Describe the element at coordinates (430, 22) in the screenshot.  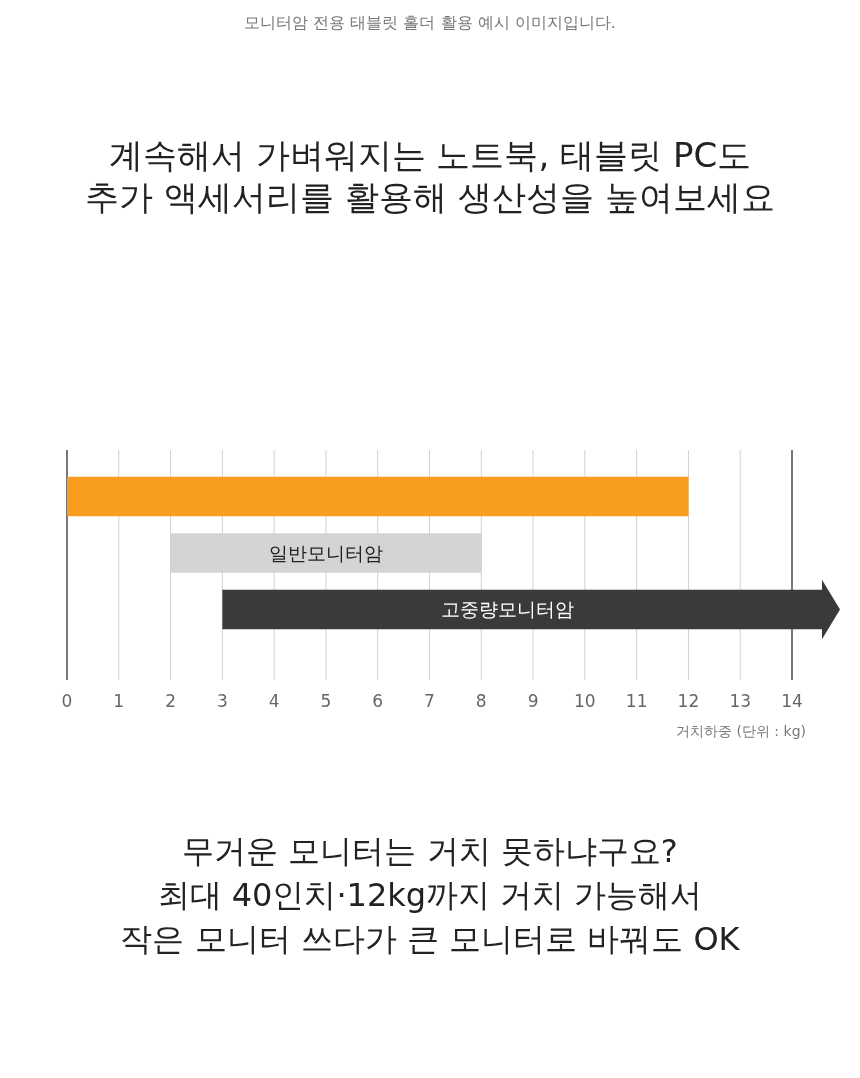
I see `text: 모니터암 전용 태블릿 홀더 활용 예시 이미지입니다.` at that location.